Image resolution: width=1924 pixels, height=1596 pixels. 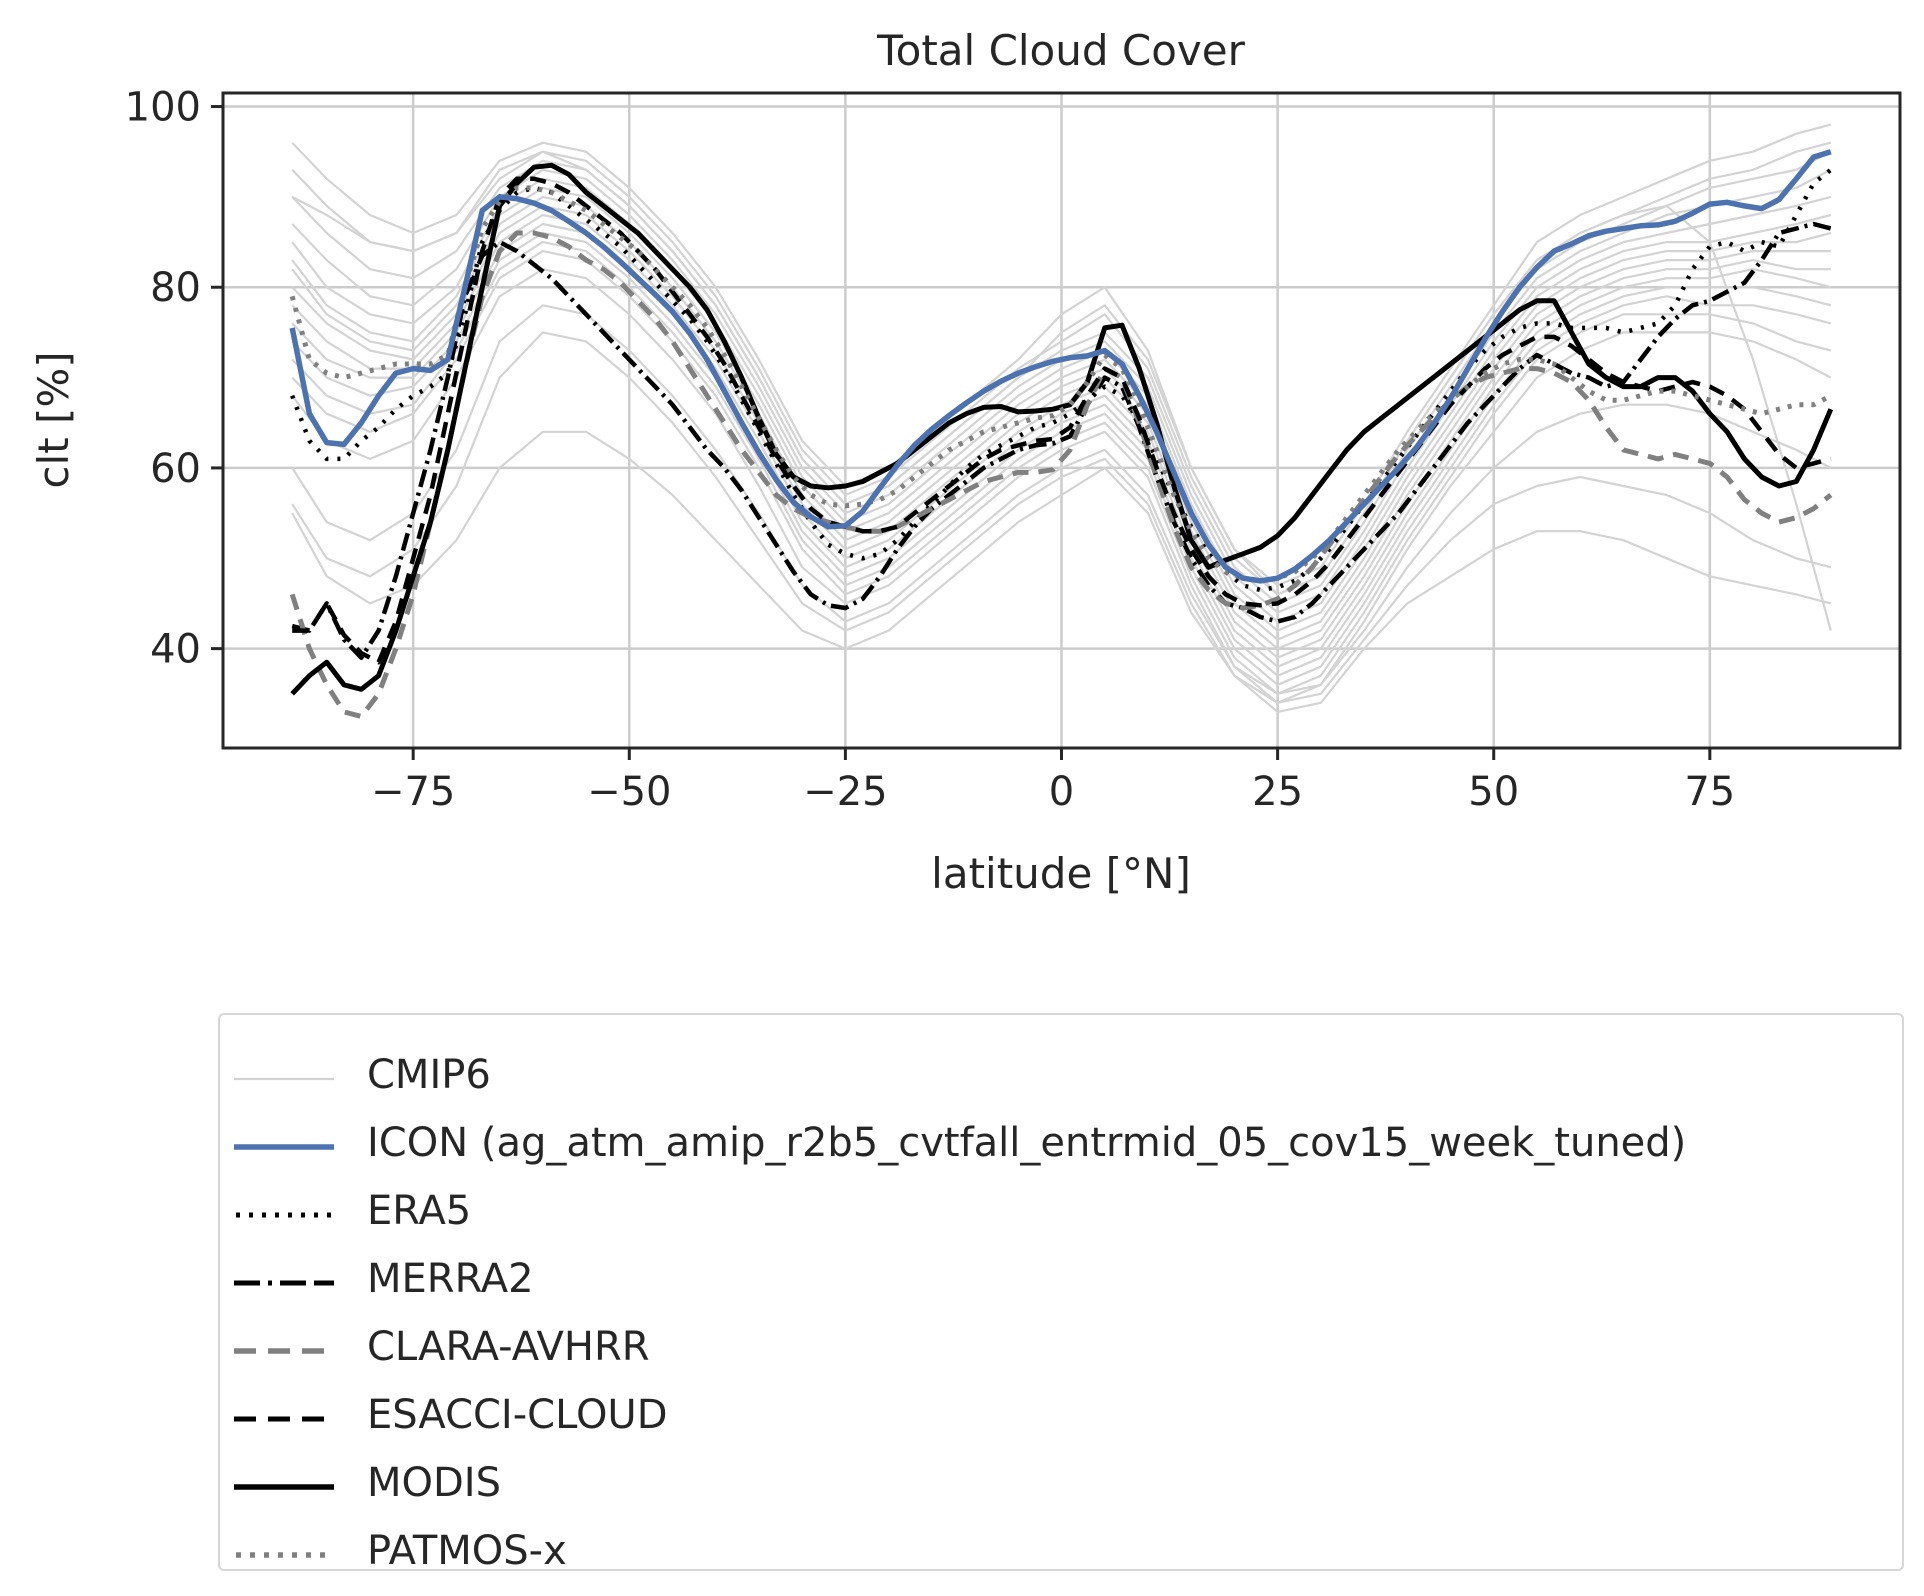 I want to click on legend-item-merra2: MERRA2, so click(x=1061, y=1281).